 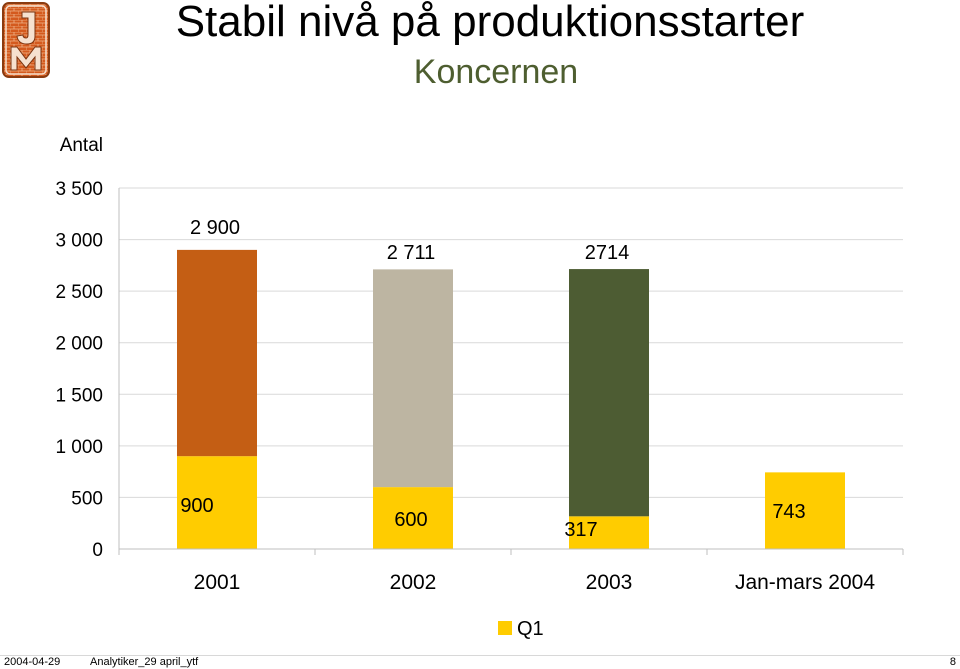 What do you see at coordinates (788, 512) in the screenshot?
I see `q1-value-label: 743` at bounding box center [788, 512].